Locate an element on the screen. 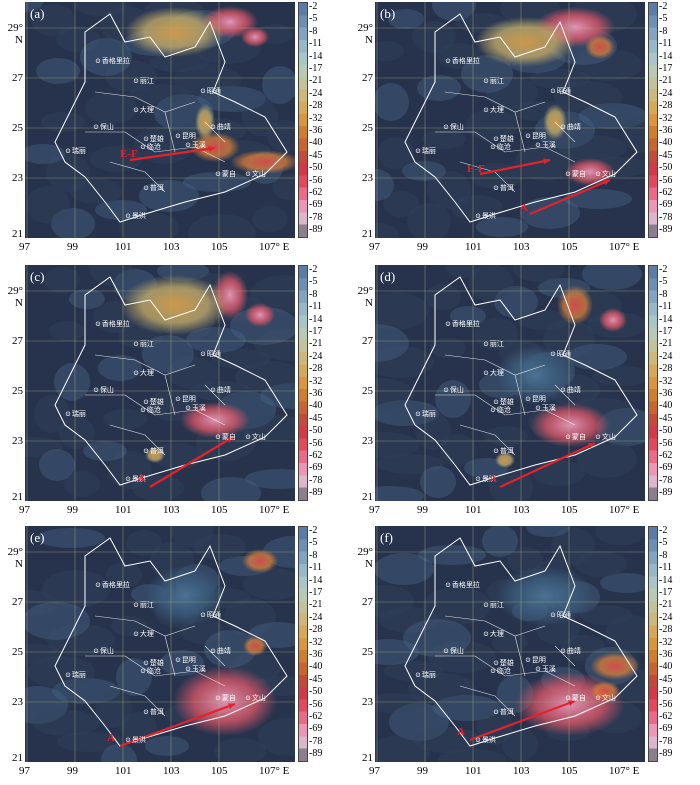 The height and width of the screenshot is (785, 700). x-tick-label: 101 is located at coordinates (123, 510).